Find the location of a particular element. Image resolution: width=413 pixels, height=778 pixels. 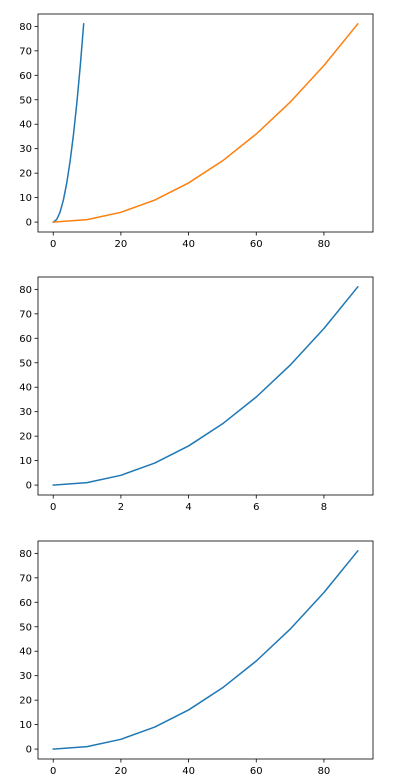

x-tick-label: 4 is located at coordinates (188, 507).